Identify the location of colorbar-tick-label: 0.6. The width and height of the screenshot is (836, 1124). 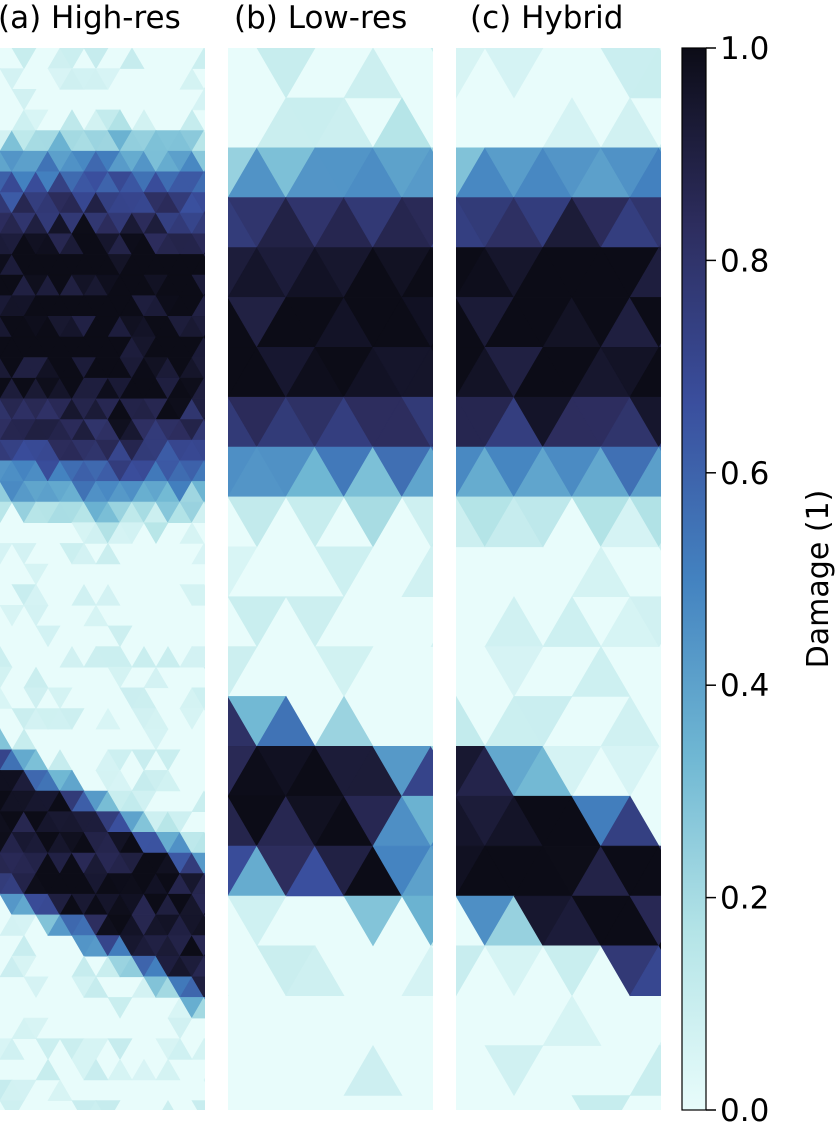
(744, 474).